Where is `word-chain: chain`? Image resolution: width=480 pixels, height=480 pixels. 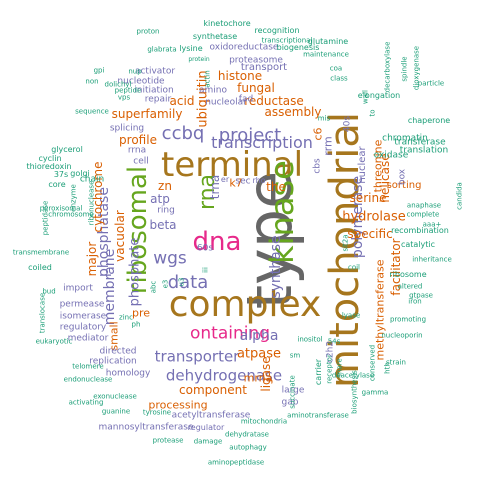
word-chain: chain is located at coordinates (92, 179).